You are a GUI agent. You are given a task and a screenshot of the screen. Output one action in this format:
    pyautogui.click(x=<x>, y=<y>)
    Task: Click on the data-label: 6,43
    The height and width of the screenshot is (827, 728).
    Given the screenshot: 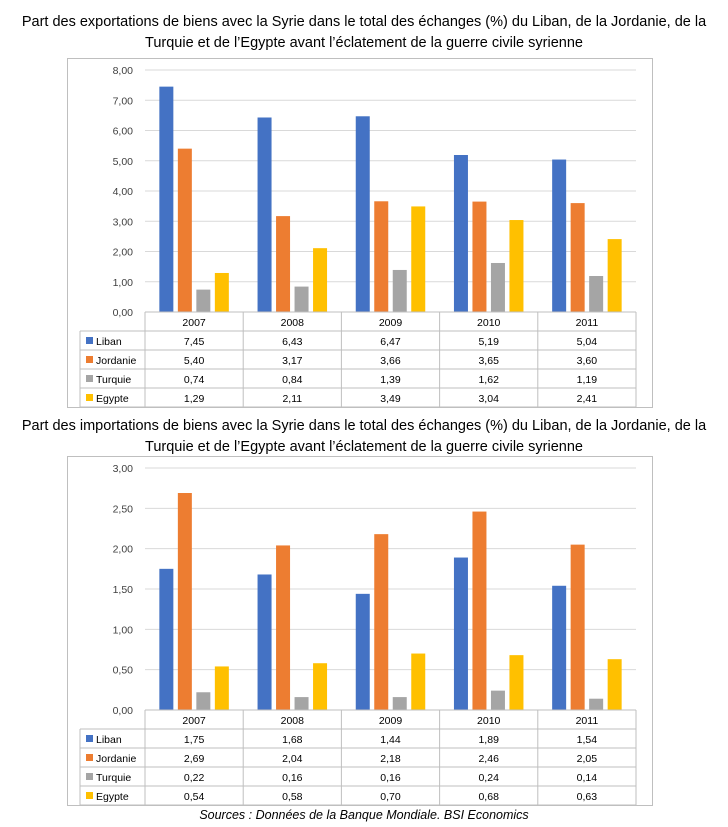 What is the action you would take?
    pyautogui.click(x=292, y=342)
    